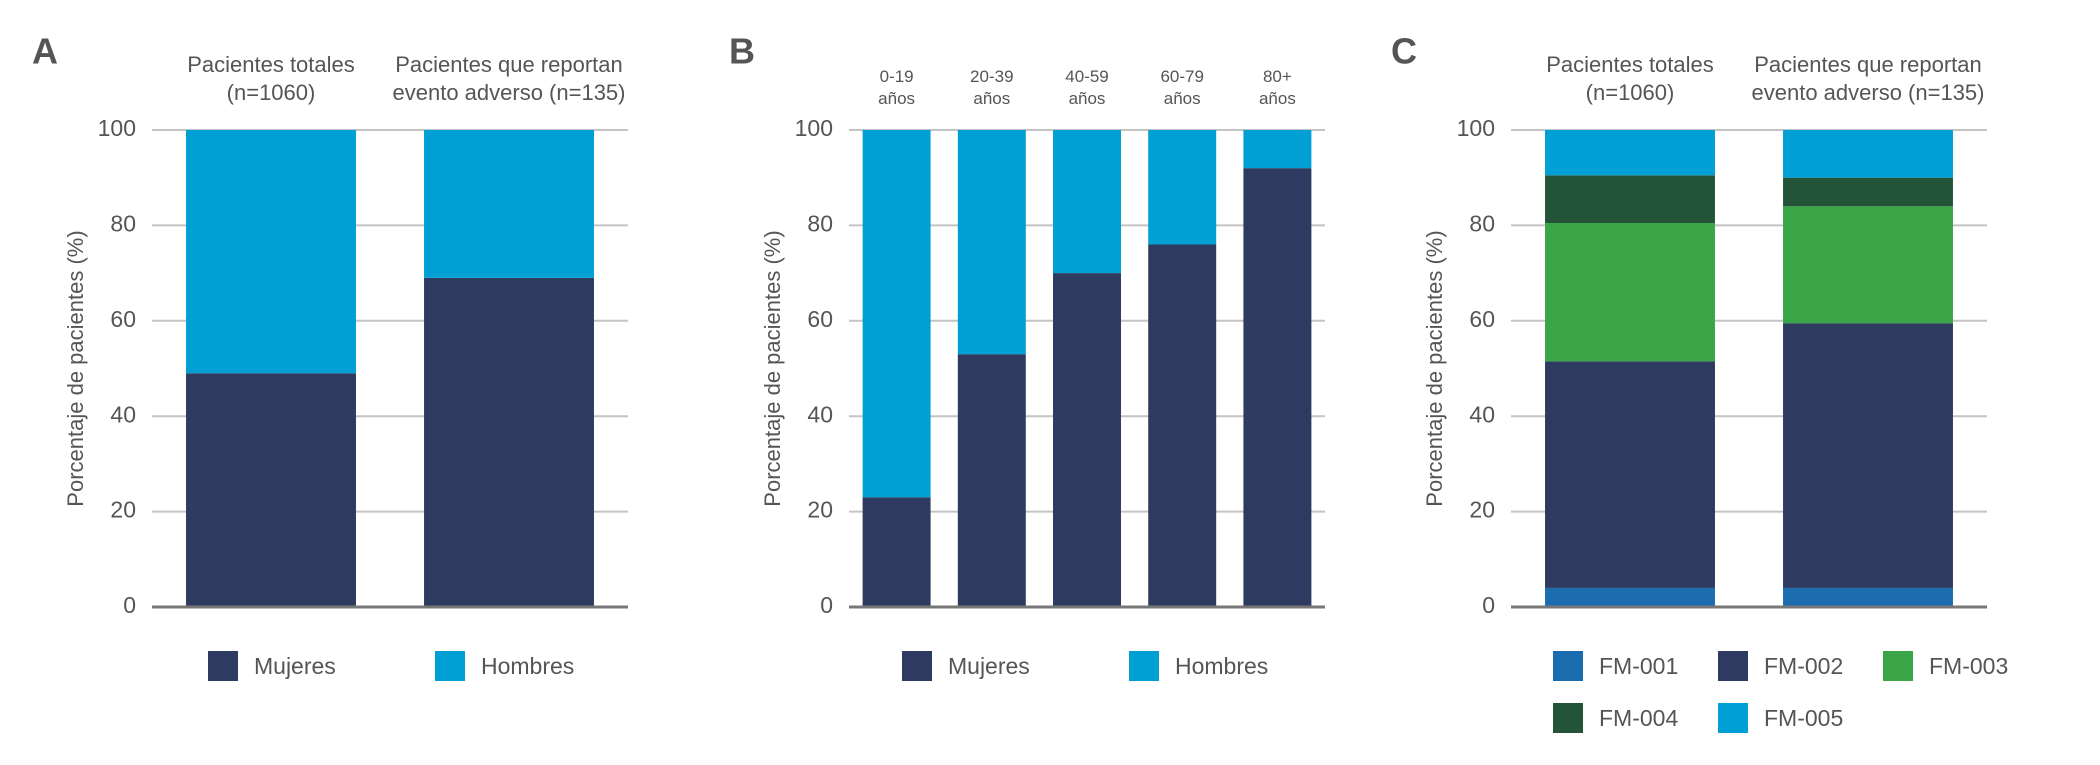  What do you see at coordinates (897, 87) in the screenshot?
I see `category-label: 0-19 años` at bounding box center [897, 87].